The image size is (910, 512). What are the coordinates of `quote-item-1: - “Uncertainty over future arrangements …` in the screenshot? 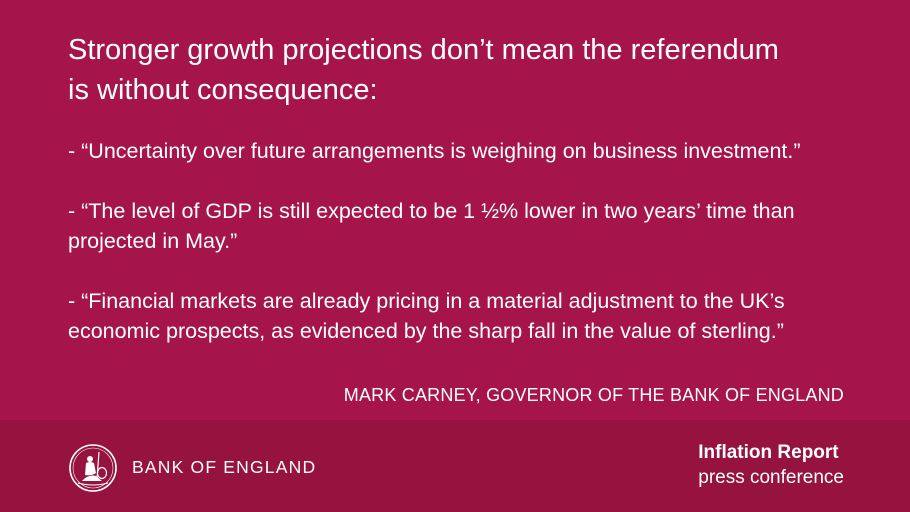 It's located at (468, 151).